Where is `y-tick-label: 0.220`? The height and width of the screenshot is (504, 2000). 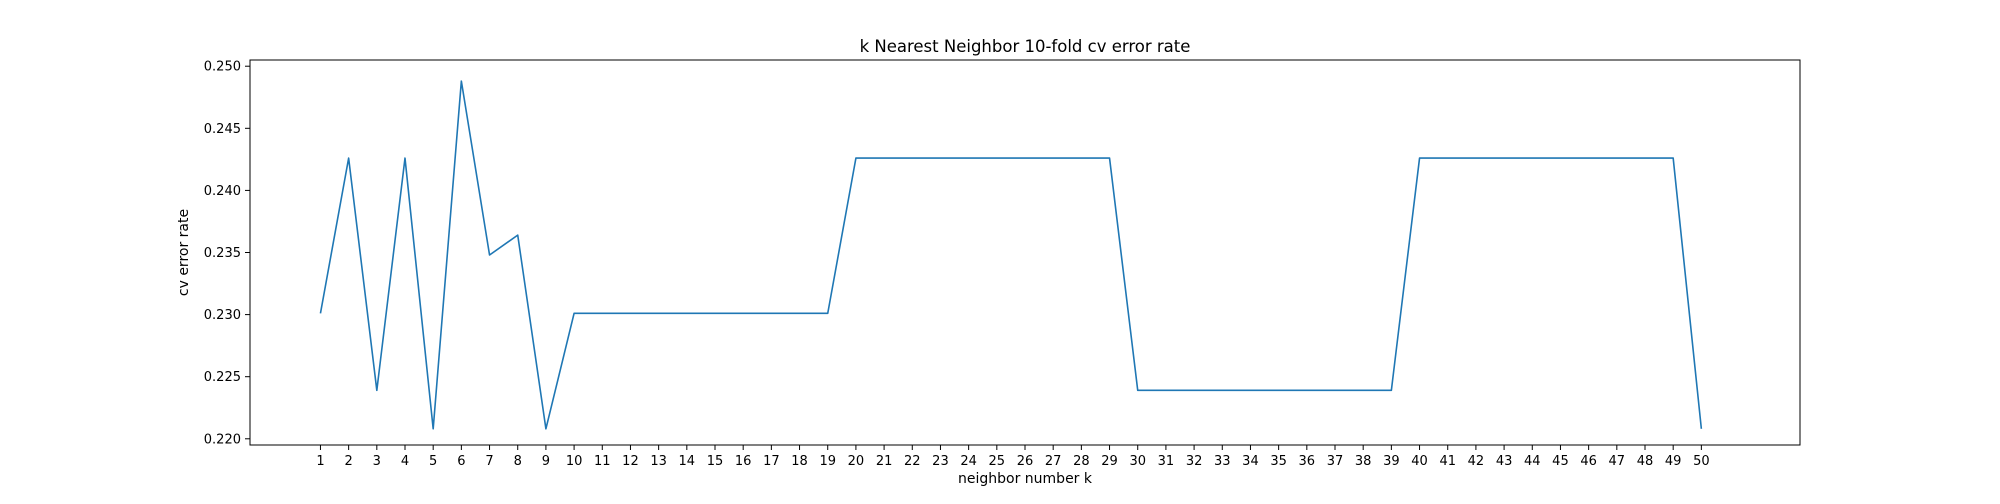 y-tick-label: 0.220 is located at coordinates (222, 439).